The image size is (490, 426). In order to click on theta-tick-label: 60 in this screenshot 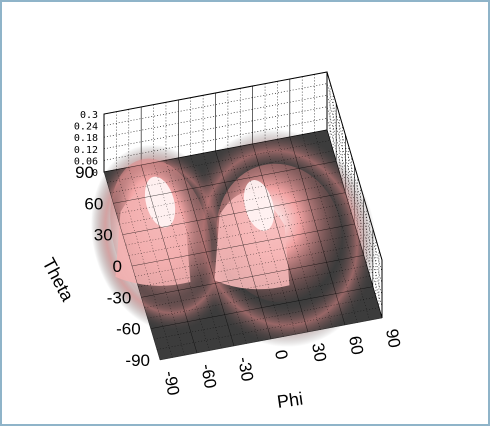, I will do `click(93, 203)`.